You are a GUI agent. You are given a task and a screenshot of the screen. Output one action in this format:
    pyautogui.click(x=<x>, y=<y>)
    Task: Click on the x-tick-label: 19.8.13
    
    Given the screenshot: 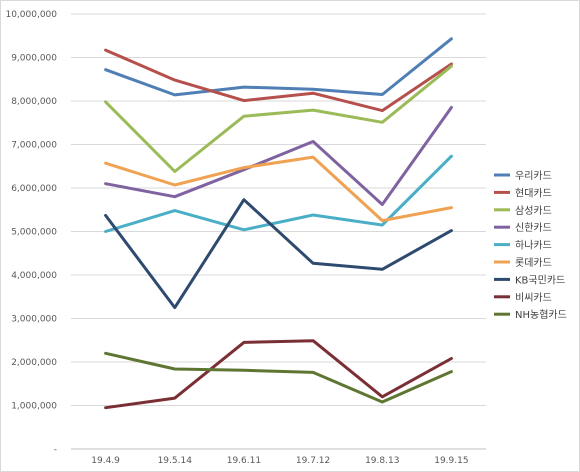 What is the action you would take?
    pyautogui.click(x=382, y=461)
    